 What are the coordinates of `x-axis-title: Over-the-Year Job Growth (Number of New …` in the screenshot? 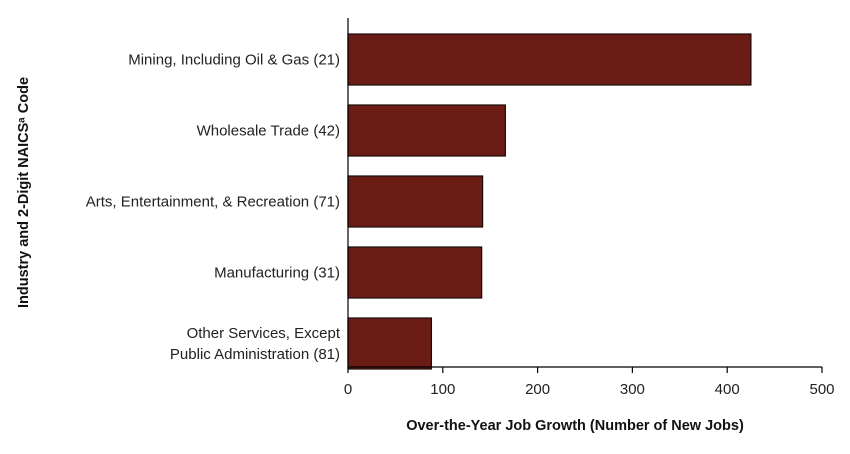 It's located at (575, 426).